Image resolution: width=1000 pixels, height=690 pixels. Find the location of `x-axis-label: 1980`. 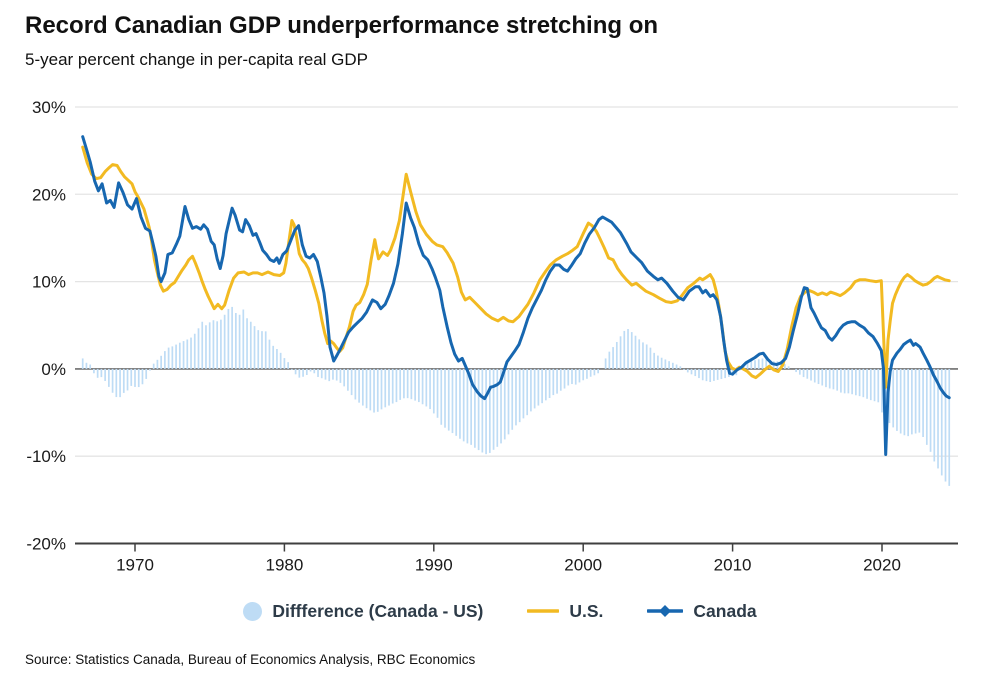

x-axis-label: 1980 is located at coordinates (284, 565).